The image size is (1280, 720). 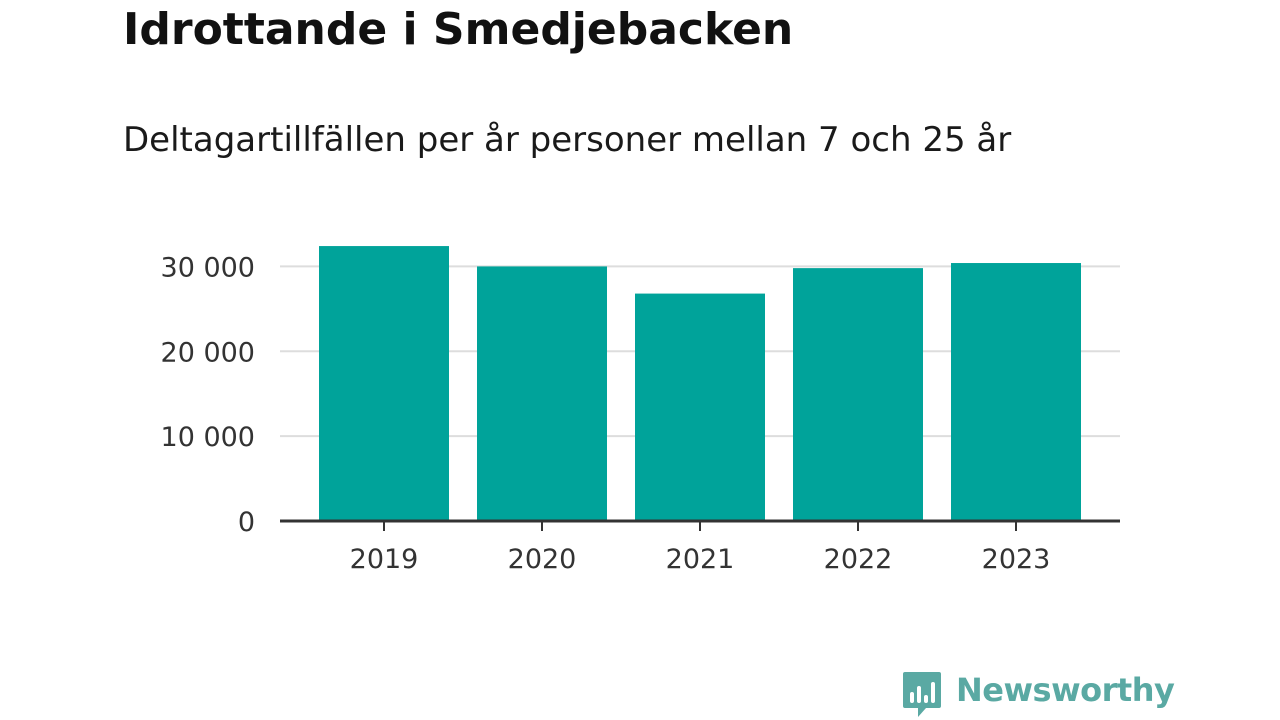 I want to click on bar-2020, so click(x=542, y=393).